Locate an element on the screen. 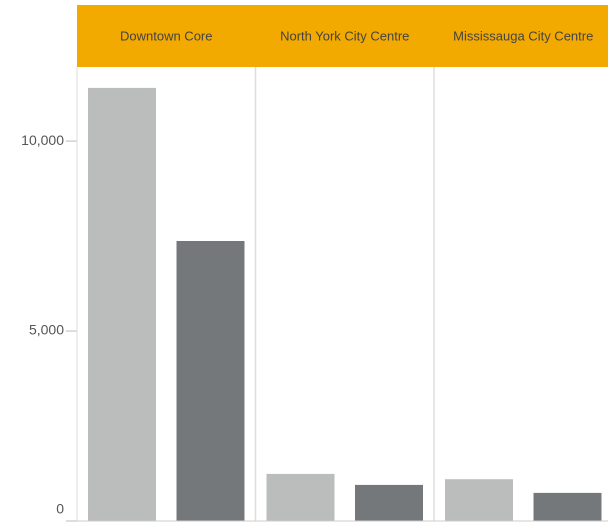 The width and height of the screenshot is (608, 522). y-tick-label: 0 is located at coordinates (60, 509).